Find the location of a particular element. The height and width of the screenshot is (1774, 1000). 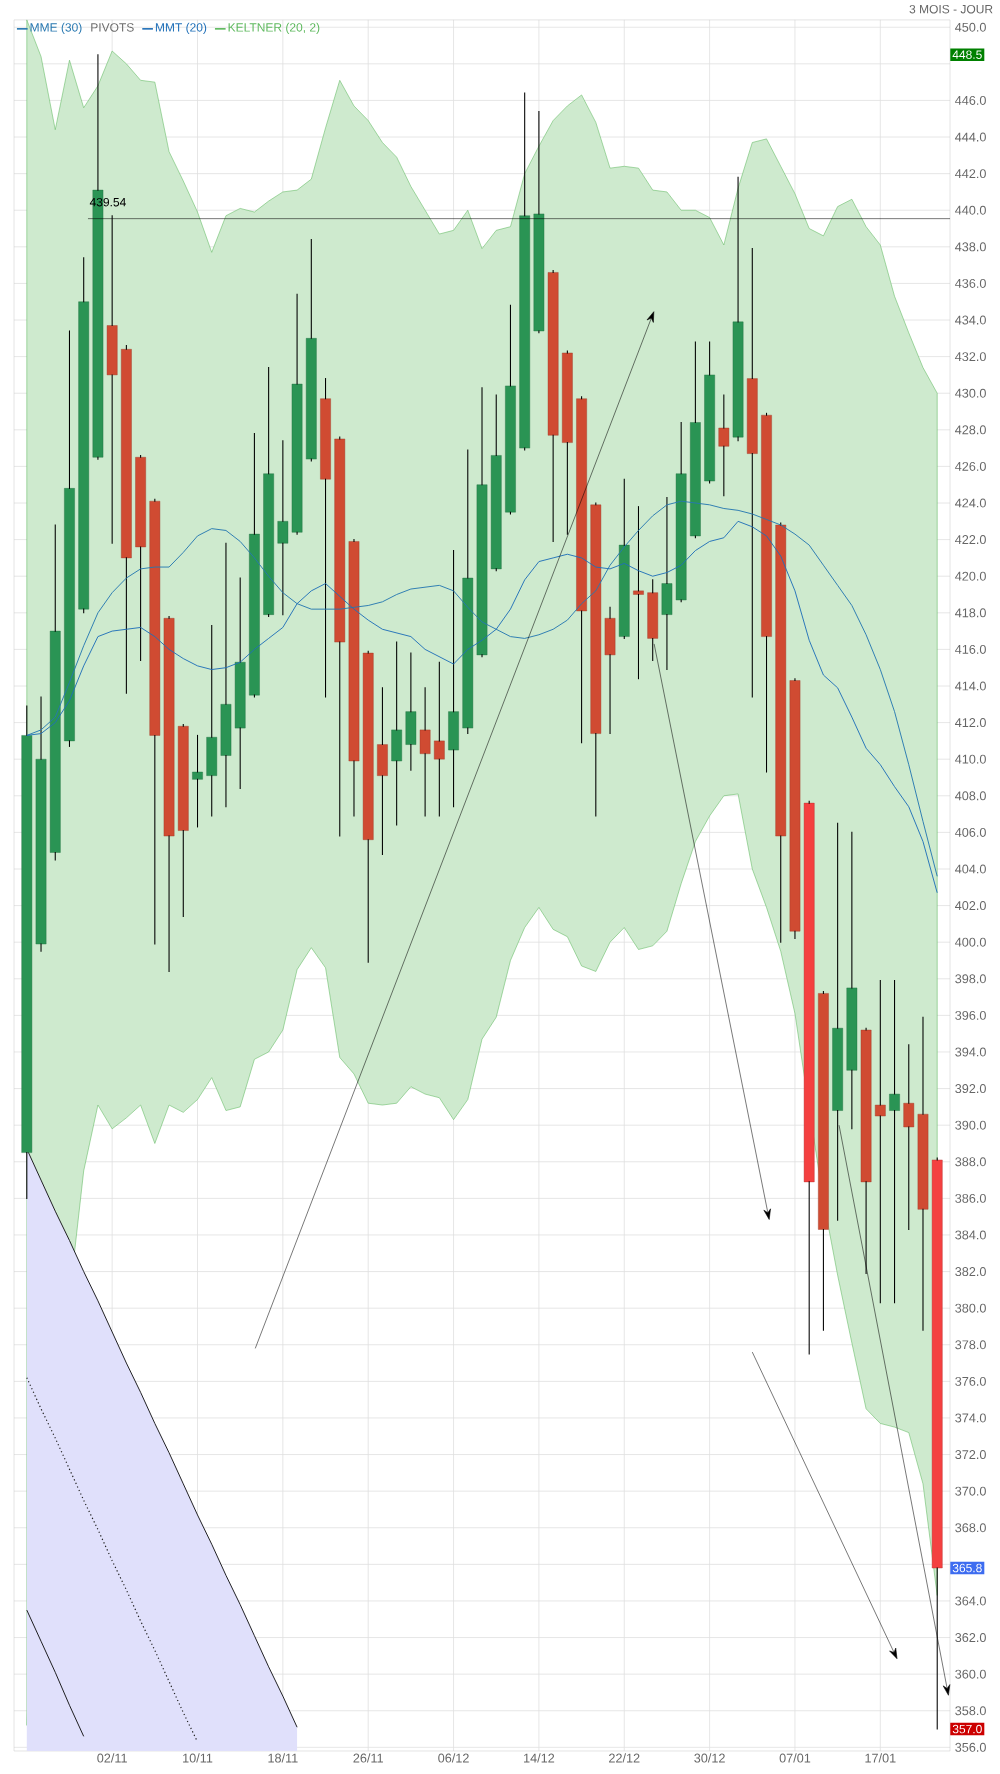

y-tick-label: 374.0 is located at coordinates (970, 1418).